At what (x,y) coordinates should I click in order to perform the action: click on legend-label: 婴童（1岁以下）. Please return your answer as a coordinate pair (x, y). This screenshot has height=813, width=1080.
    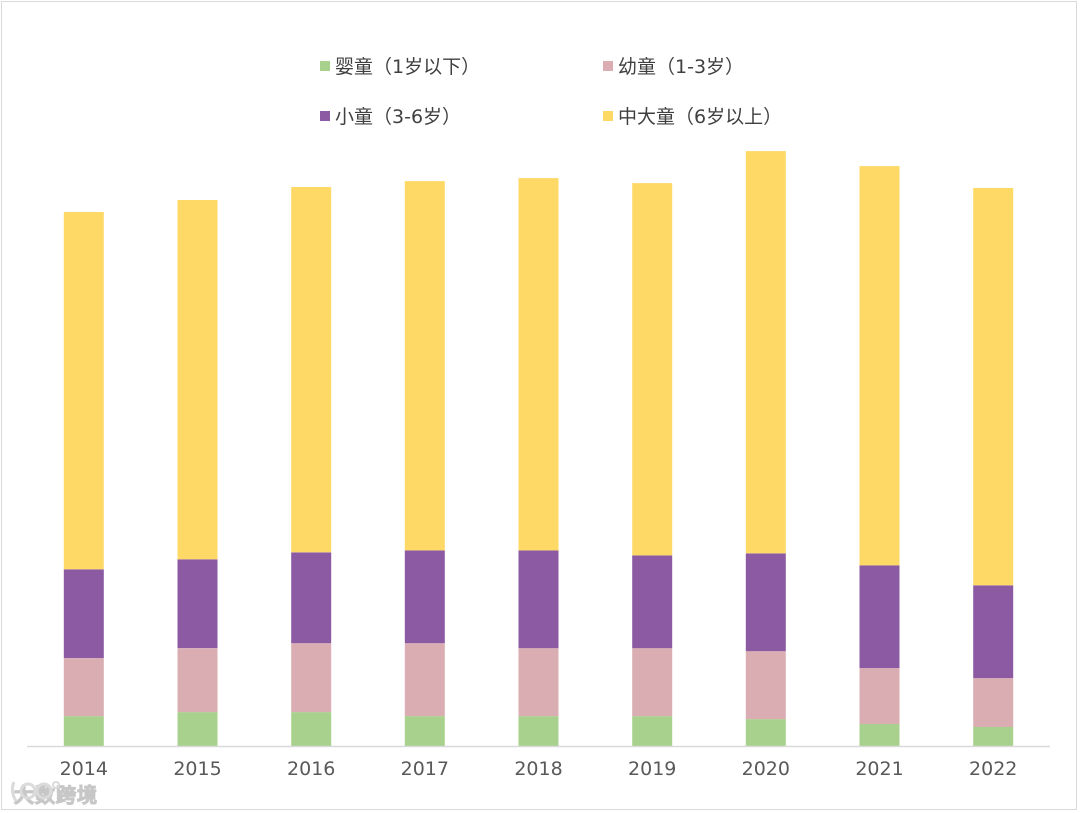
    Looking at the image, I should click on (407, 67).